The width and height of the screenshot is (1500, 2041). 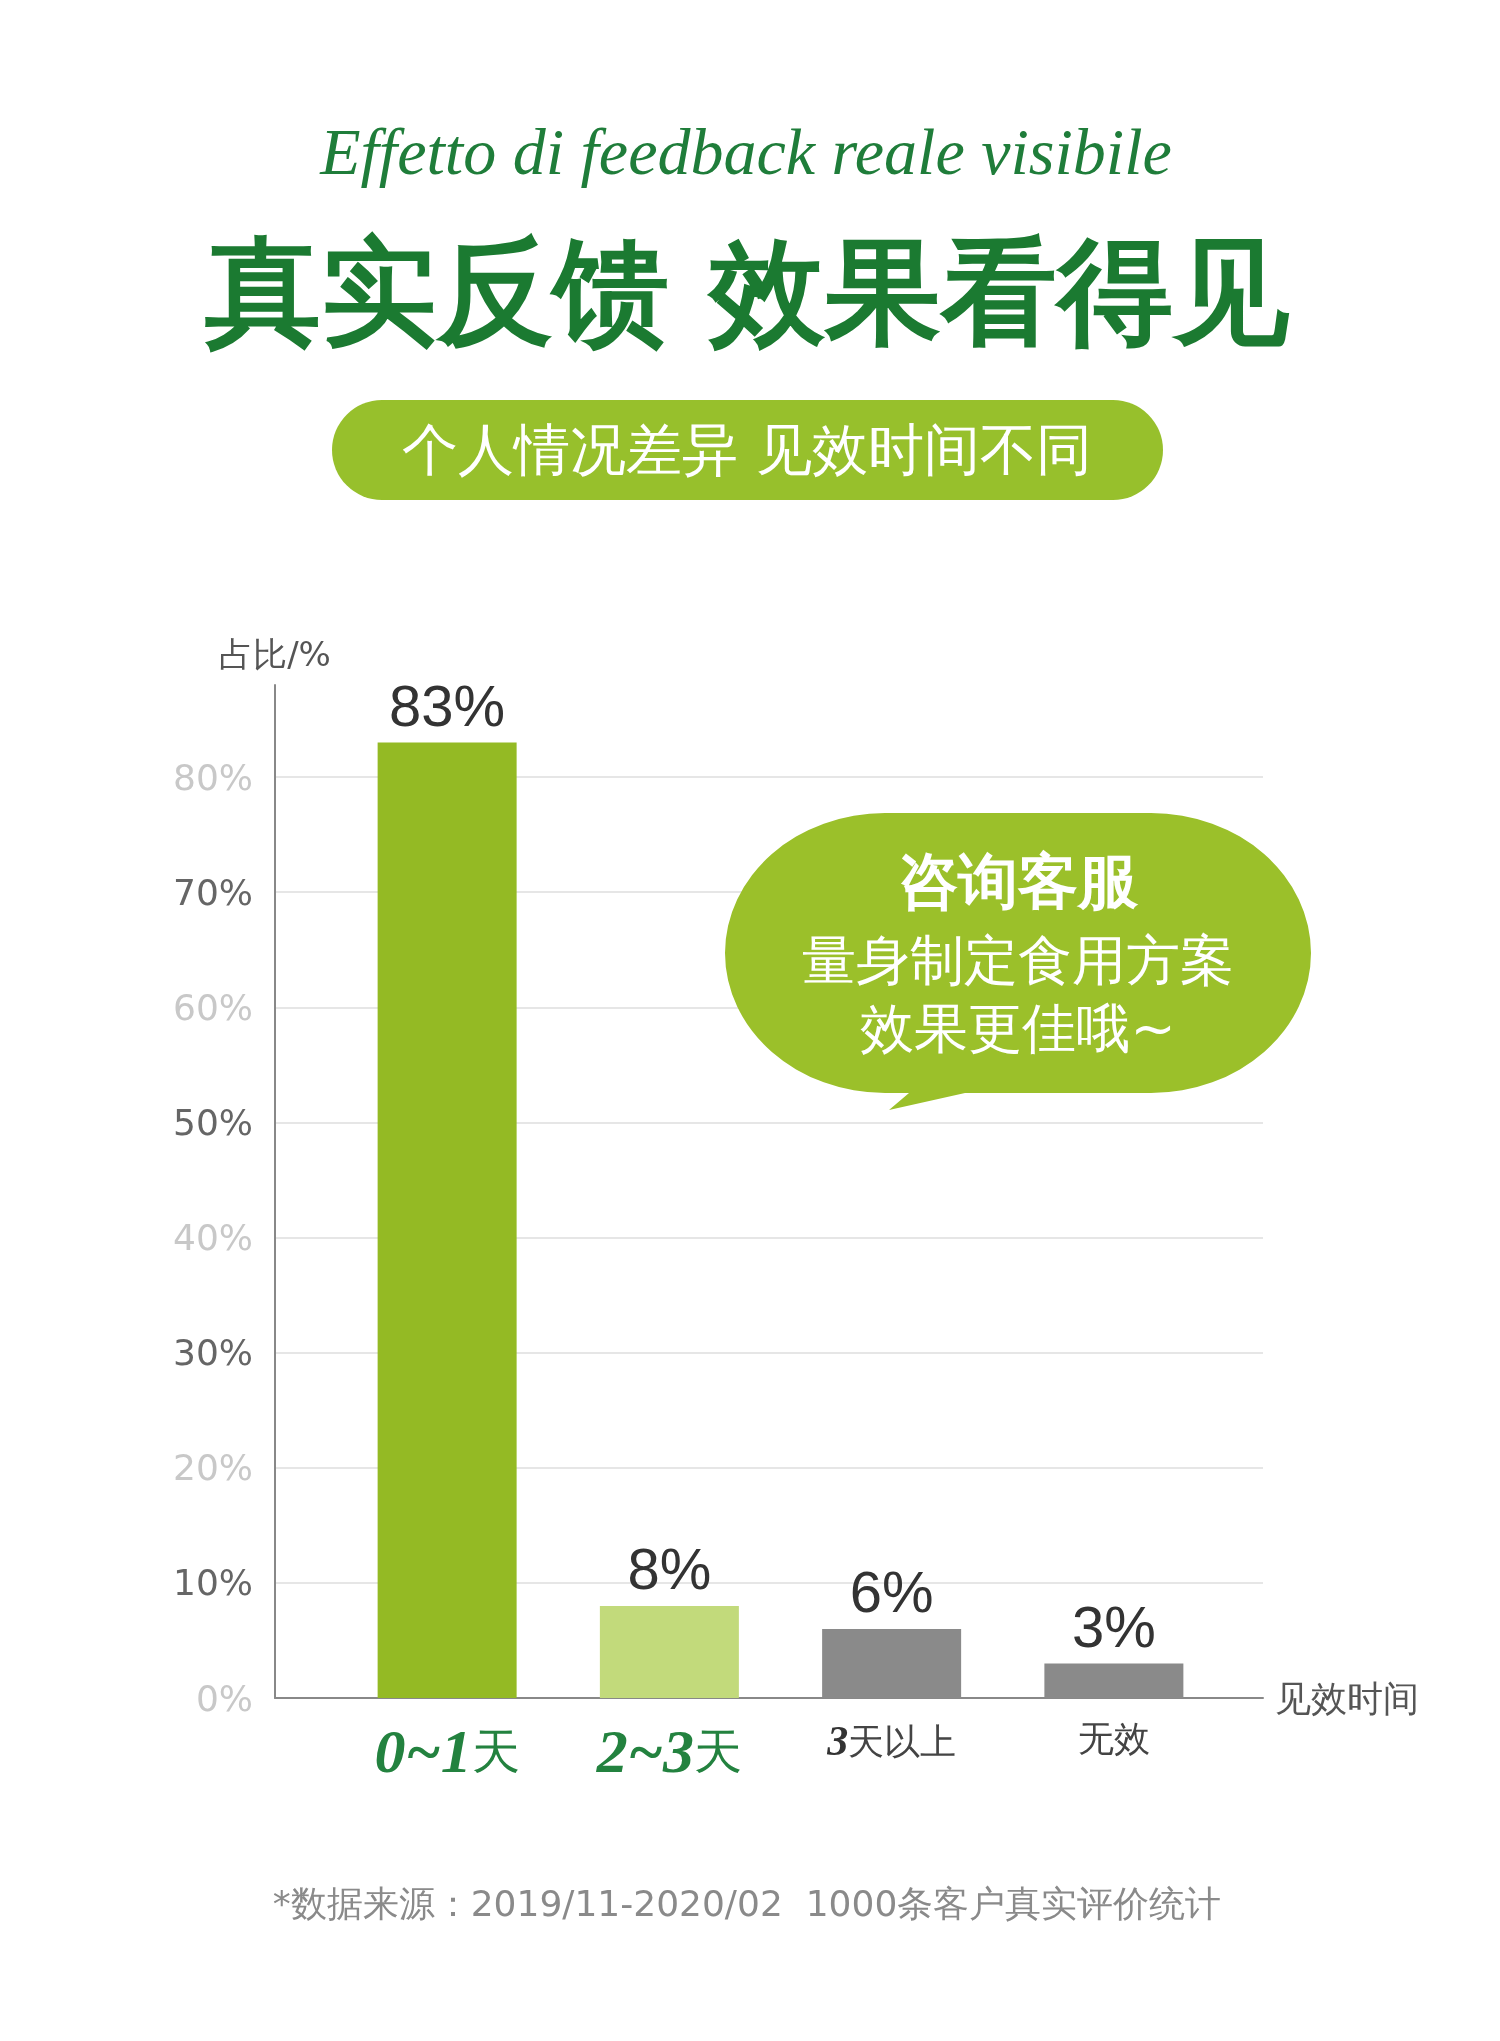 I want to click on data-label: 6%, so click(x=891, y=1592).